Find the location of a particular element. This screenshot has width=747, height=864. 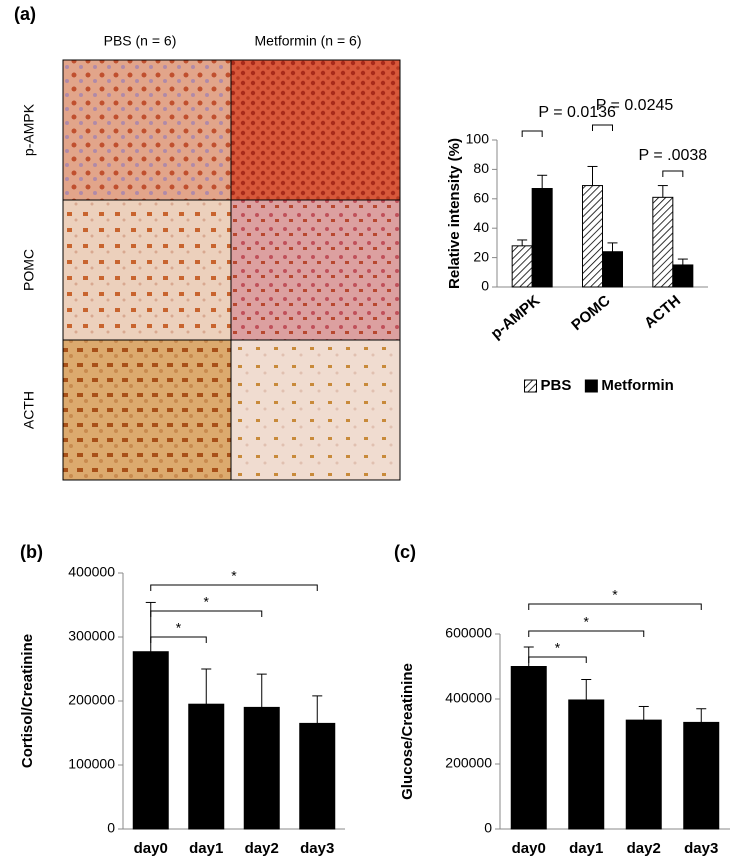

column-label: Metformin (n = 6) is located at coordinates (308, 41).